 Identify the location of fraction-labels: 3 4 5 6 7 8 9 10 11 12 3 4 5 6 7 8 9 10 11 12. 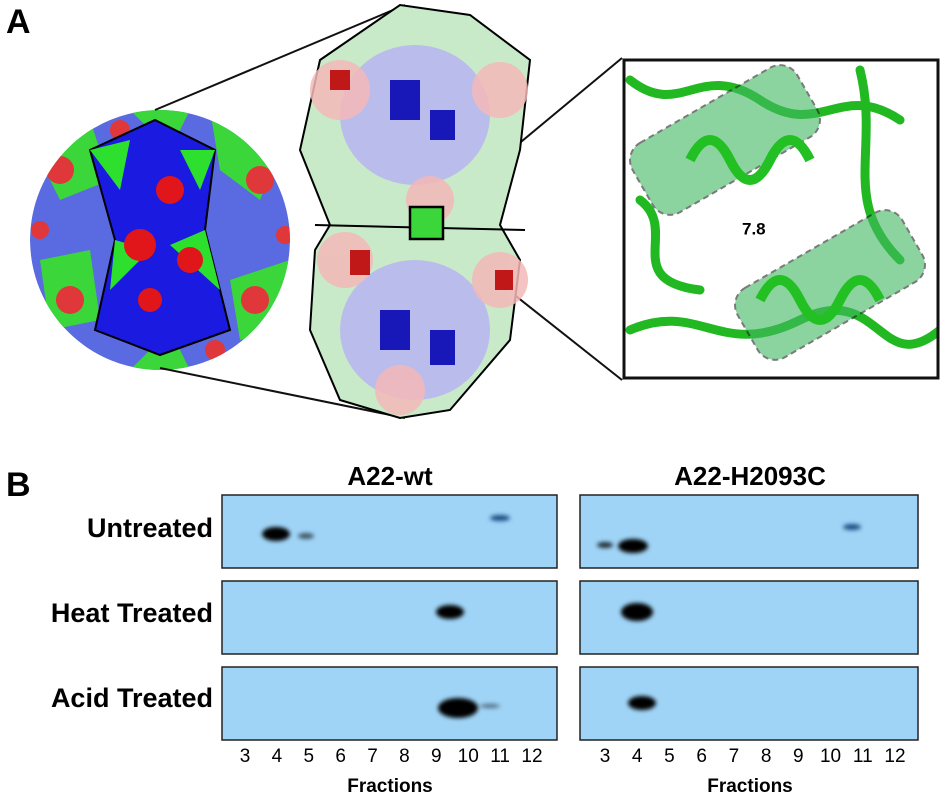
(573, 756).